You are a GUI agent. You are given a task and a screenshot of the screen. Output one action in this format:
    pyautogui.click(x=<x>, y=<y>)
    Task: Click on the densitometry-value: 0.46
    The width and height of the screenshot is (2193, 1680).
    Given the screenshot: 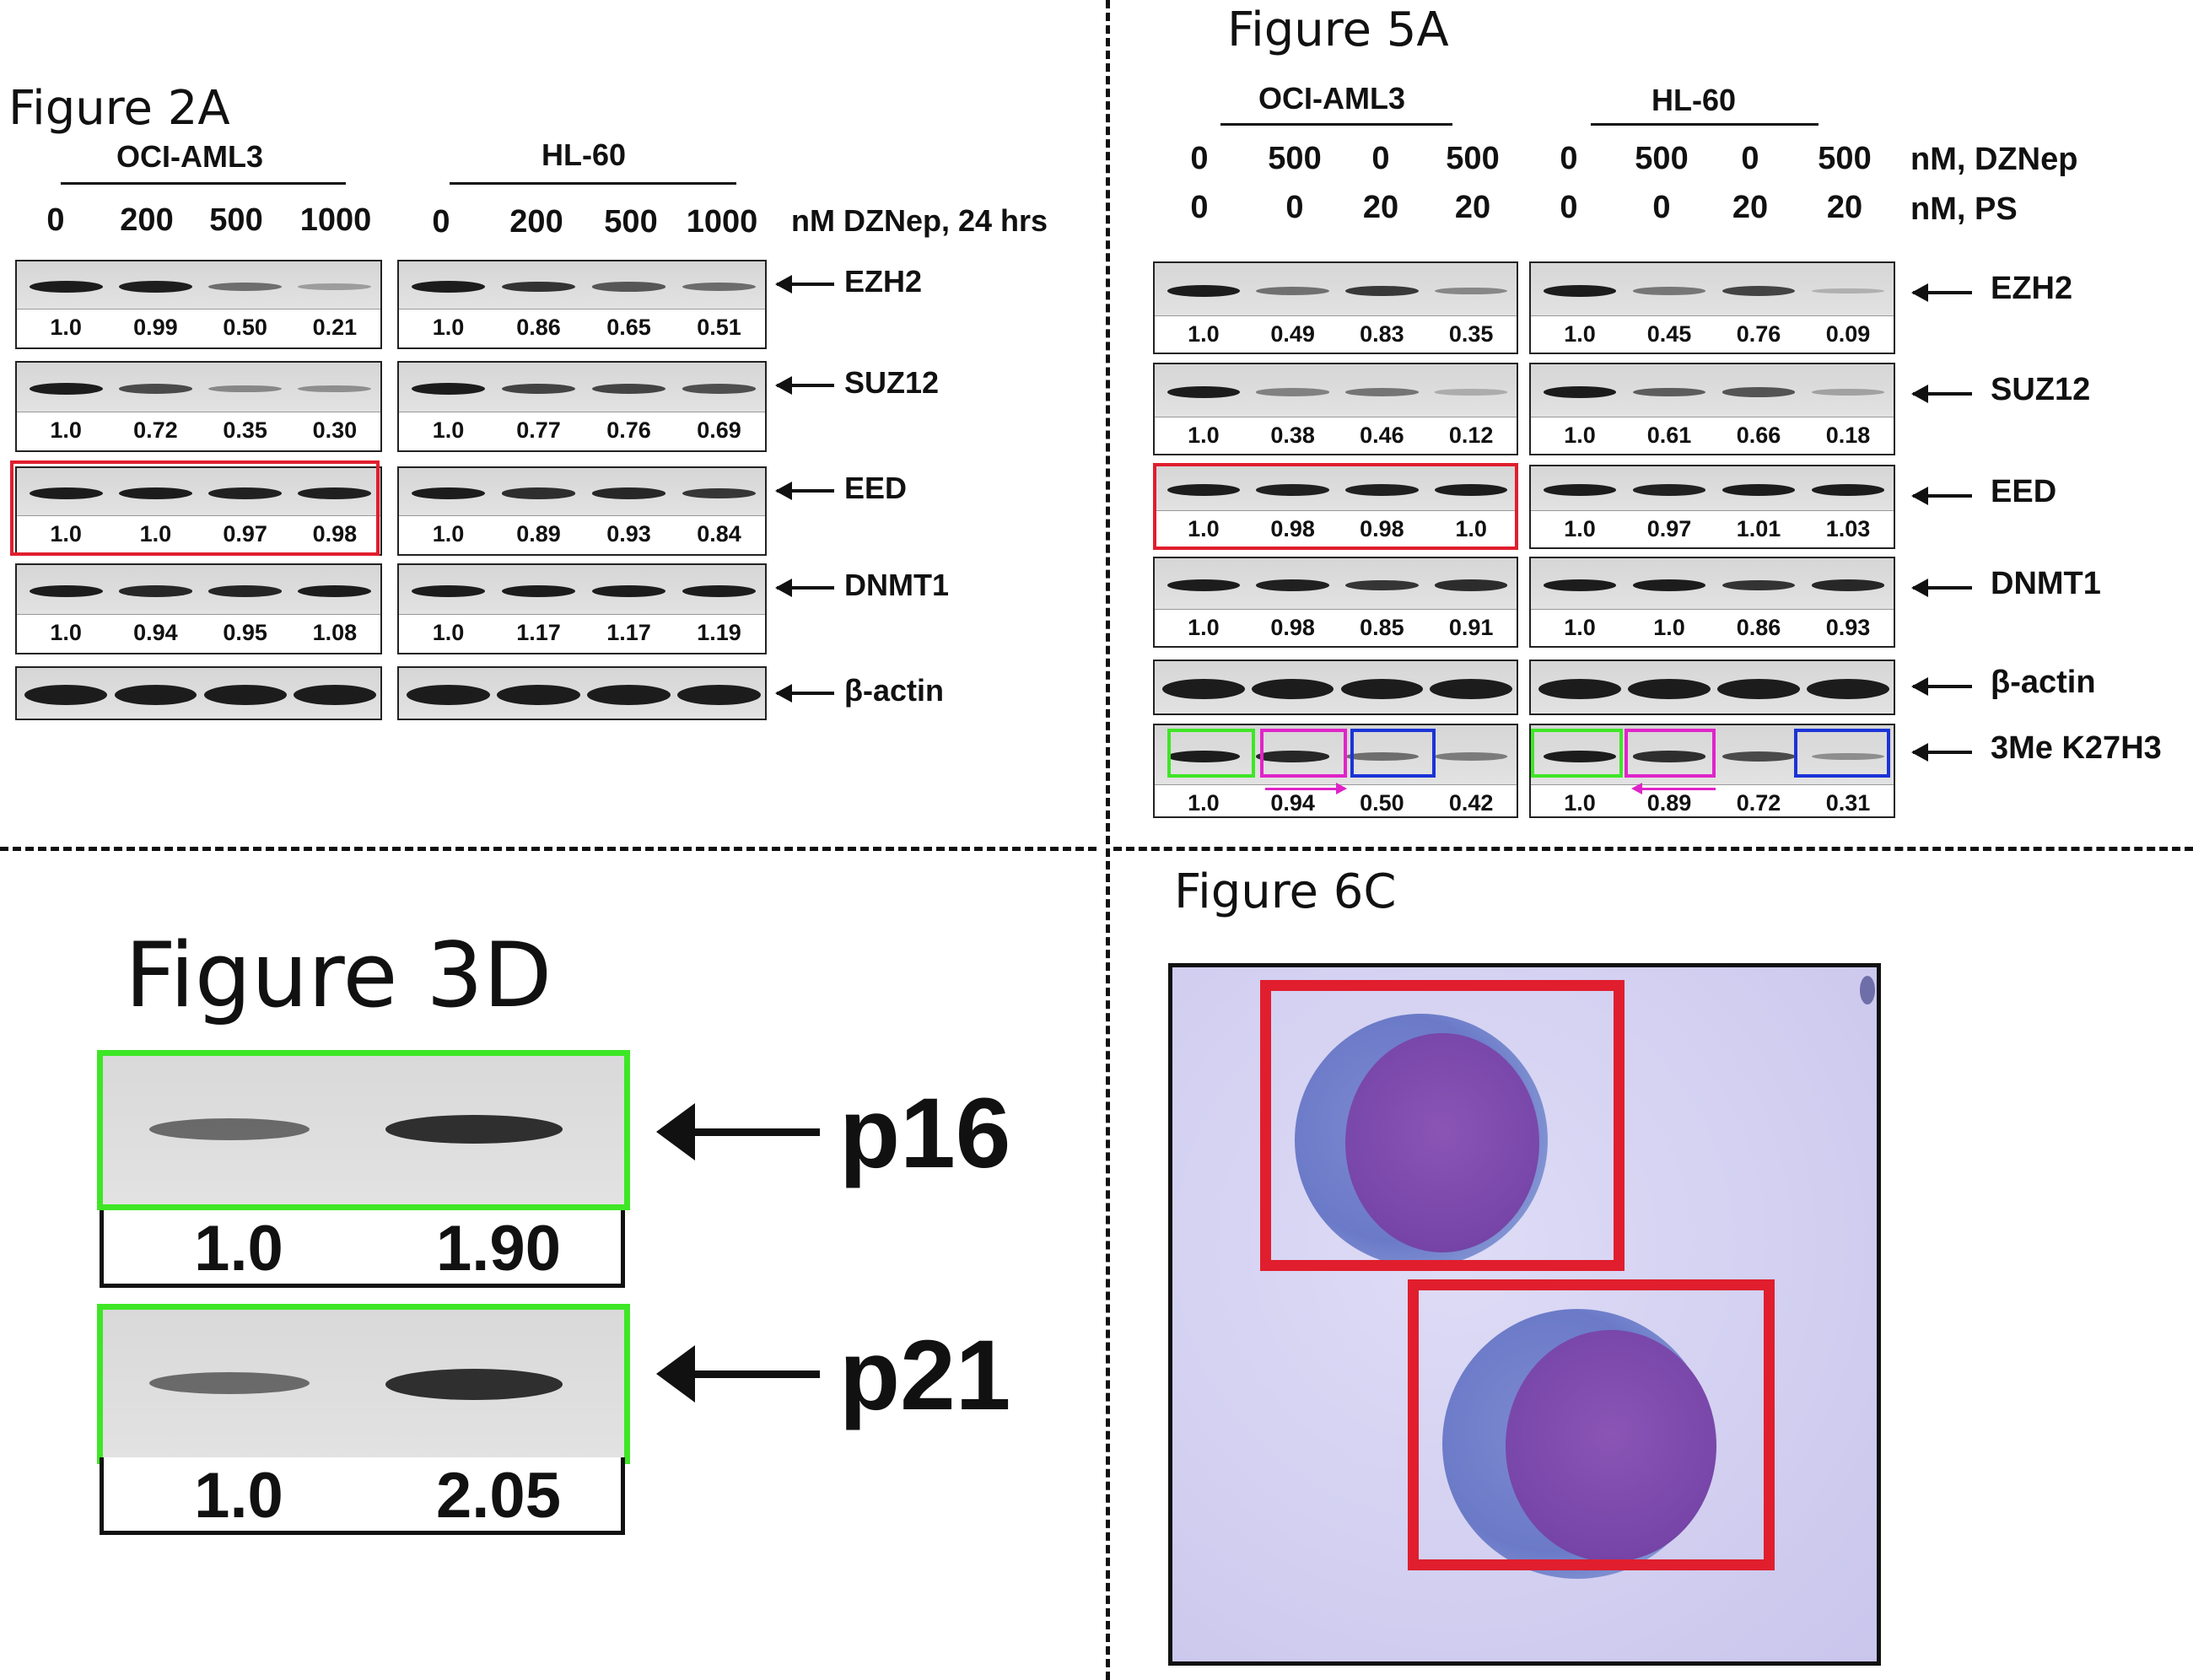 What is the action you would take?
    pyautogui.click(x=1382, y=435)
    